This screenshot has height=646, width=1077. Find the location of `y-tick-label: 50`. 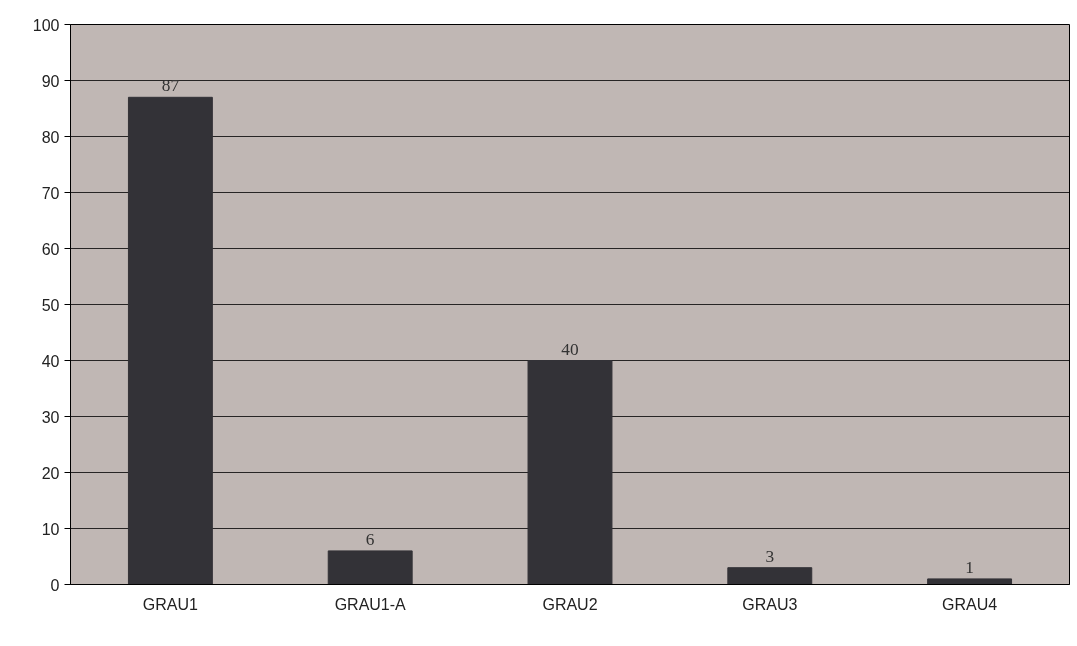

y-tick-label: 50 is located at coordinates (50, 305).